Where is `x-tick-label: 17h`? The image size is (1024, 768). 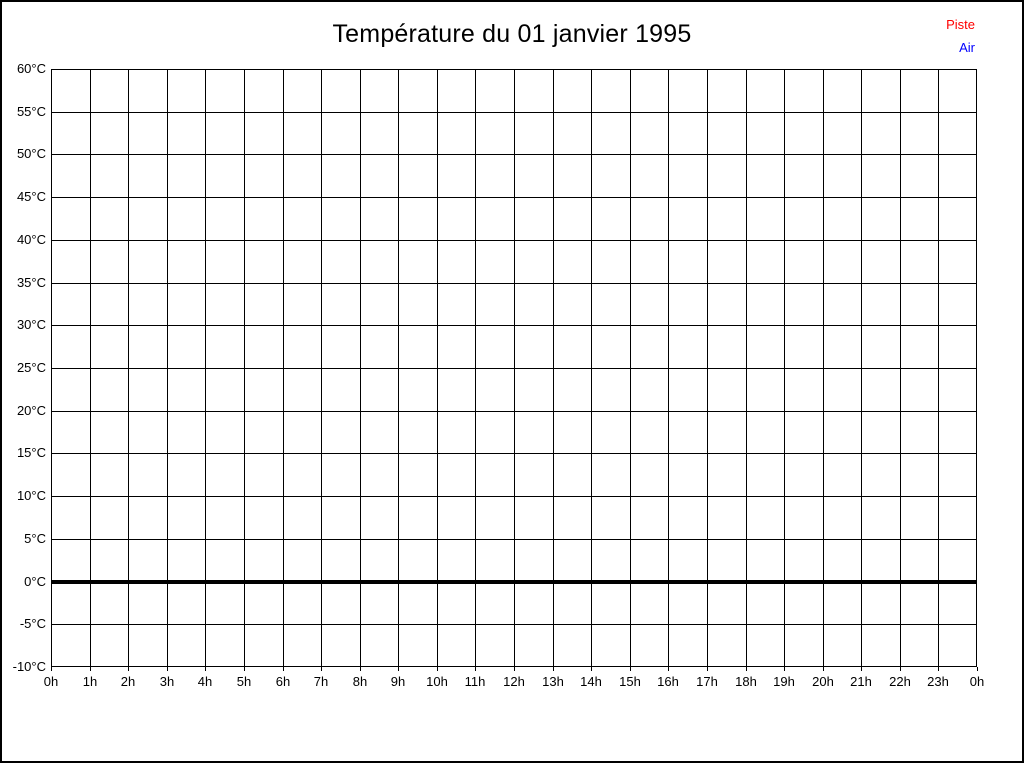 x-tick-label: 17h is located at coordinates (707, 681).